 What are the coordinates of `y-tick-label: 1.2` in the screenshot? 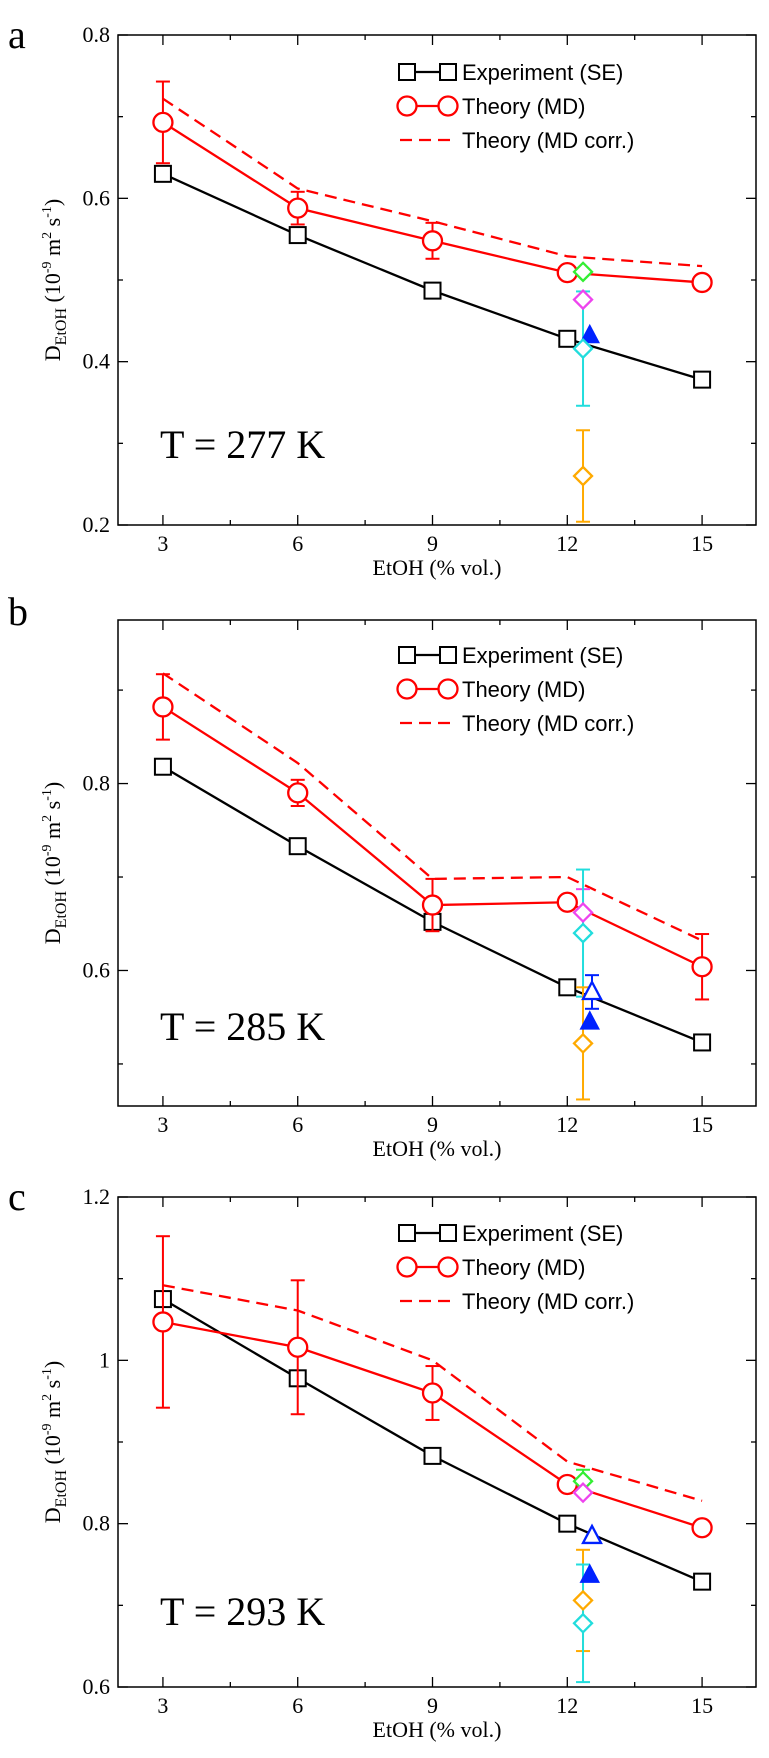 It's located at (97, 1196).